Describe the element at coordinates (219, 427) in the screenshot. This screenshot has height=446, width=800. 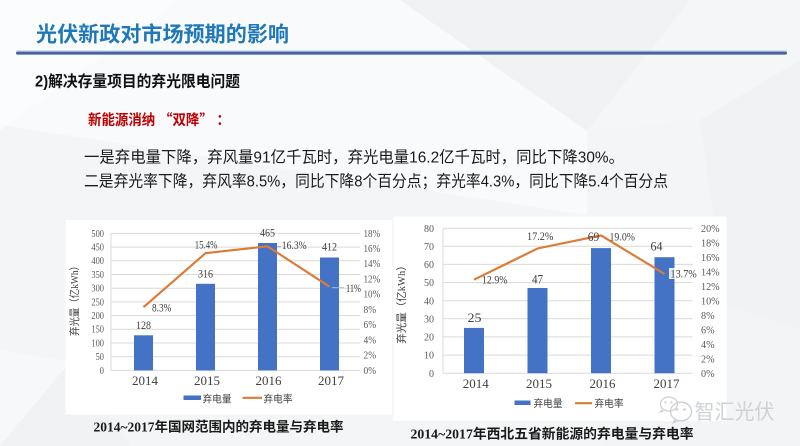
I see `svg-text: 2014~2017年国网范围内的弃电量与弃电率` at that location.